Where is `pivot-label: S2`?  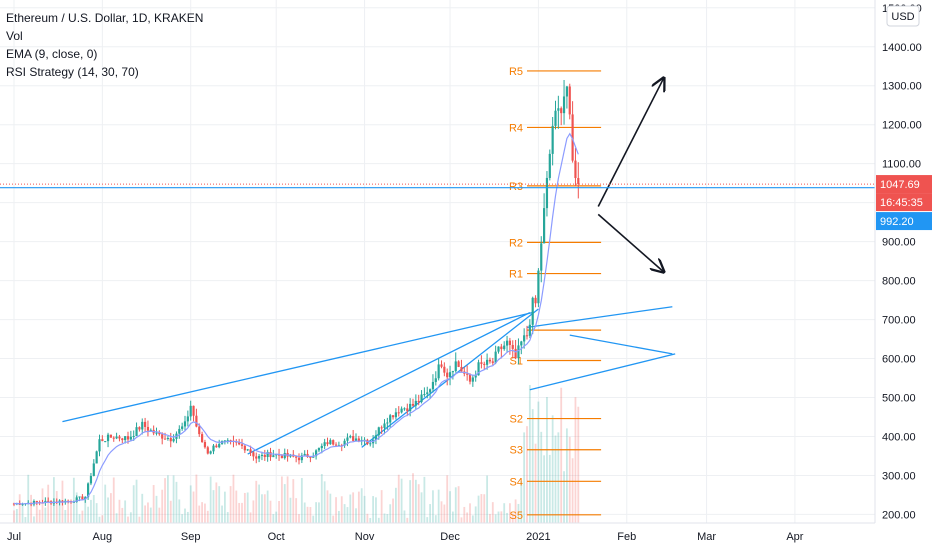 pivot-label: S2 is located at coordinates (516, 420).